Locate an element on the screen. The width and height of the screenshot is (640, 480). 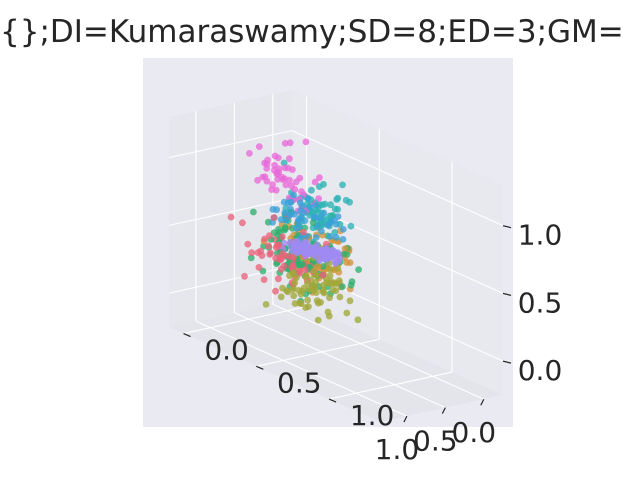
y-tick-label: 0.5 is located at coordinates (299, 382).